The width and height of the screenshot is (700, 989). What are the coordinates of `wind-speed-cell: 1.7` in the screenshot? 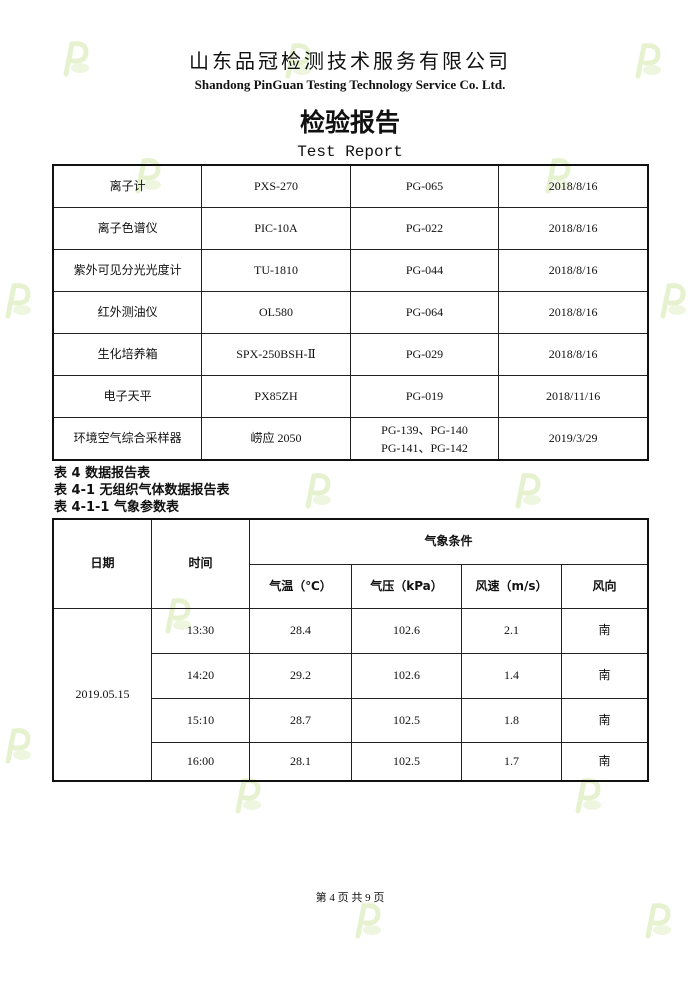 It's located at (511, 761).